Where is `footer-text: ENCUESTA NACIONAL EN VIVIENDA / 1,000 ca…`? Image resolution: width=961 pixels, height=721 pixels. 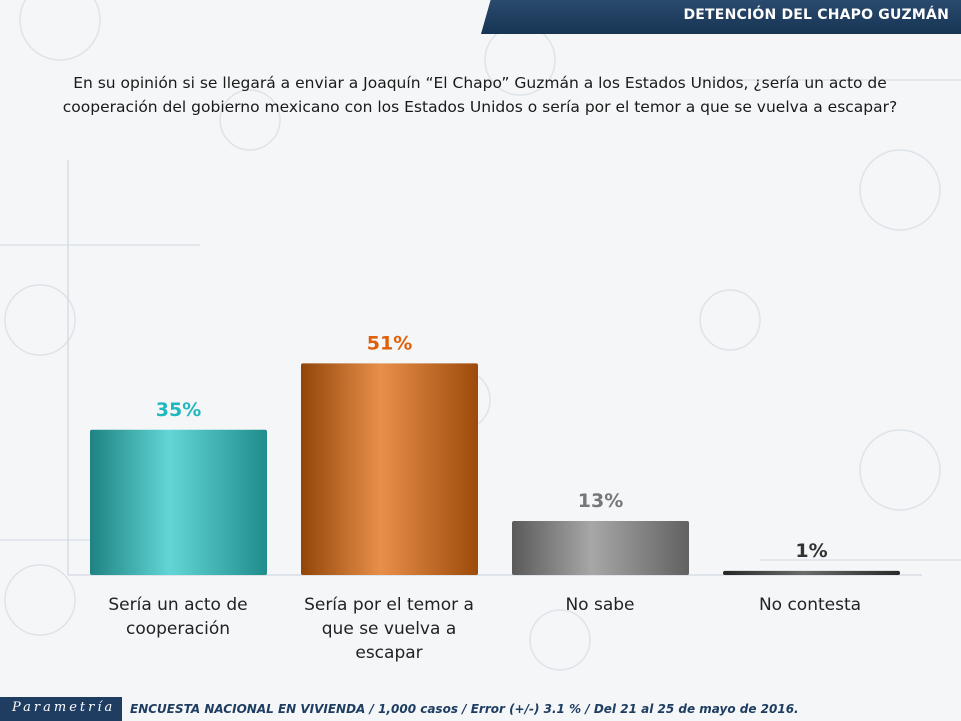
footer-text: ENCUESTA NACIONAL EN VIVIENDA / 1,000 ca… is located at coordinates (464, 709).